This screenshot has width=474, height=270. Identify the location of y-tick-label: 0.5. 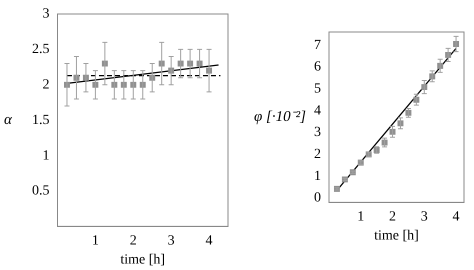
(41, 191).